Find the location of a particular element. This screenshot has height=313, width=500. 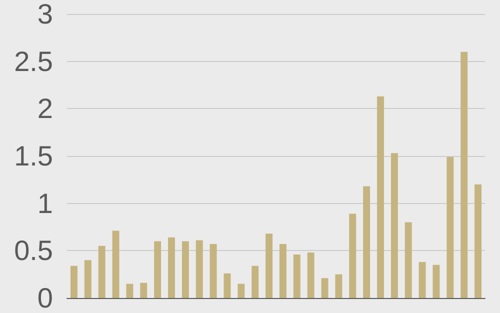

y-tick-label: 2 is located at coordinates (45, 108).